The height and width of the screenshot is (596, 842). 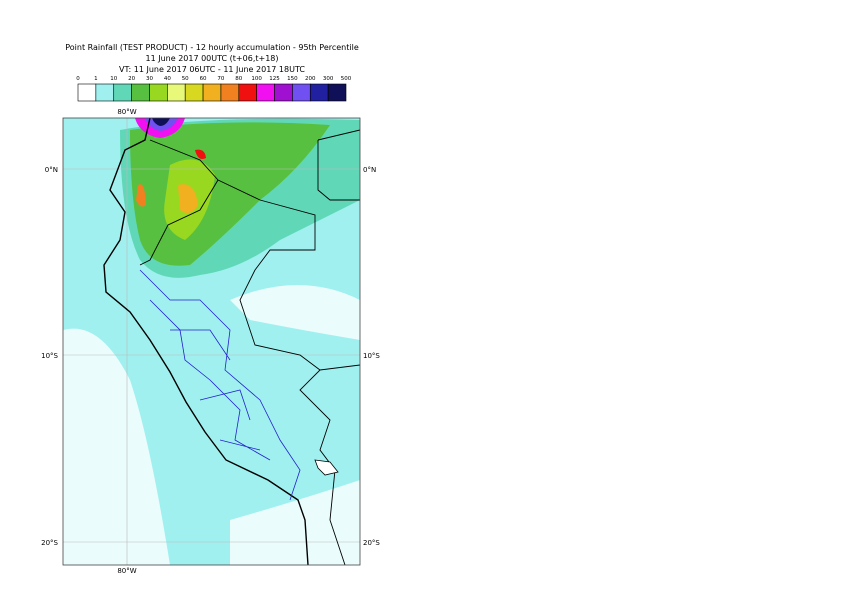 I want to click on colorbar-label: 10, so click(x=113, y=79).